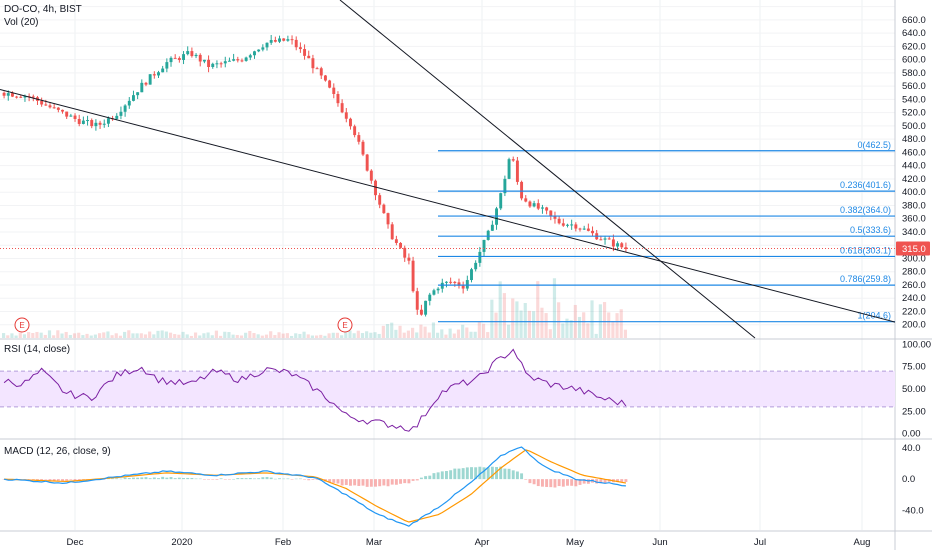  What do you see at coordinates (75, 542) in the screenshot?
I see `time-axis-label: Dec` at bounding box center [75, 542].